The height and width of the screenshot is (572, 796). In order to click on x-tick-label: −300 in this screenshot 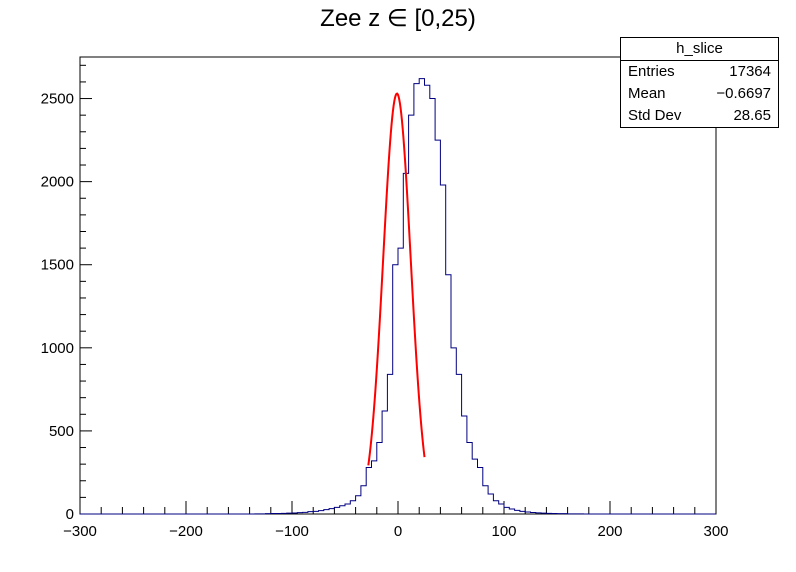, I will do `click(80, 531)`.